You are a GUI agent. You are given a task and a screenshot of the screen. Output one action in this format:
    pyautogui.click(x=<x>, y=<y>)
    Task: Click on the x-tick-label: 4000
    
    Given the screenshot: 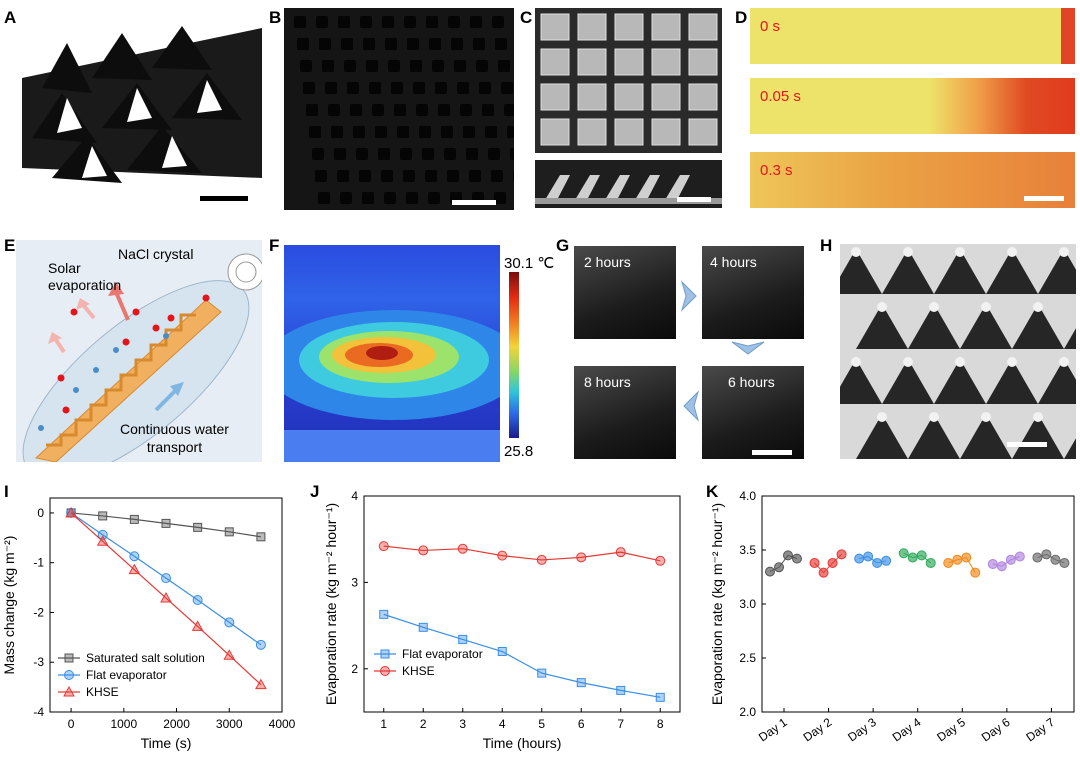 What is the action you would take?
    pyautogui.click(x=282, y=724)
    